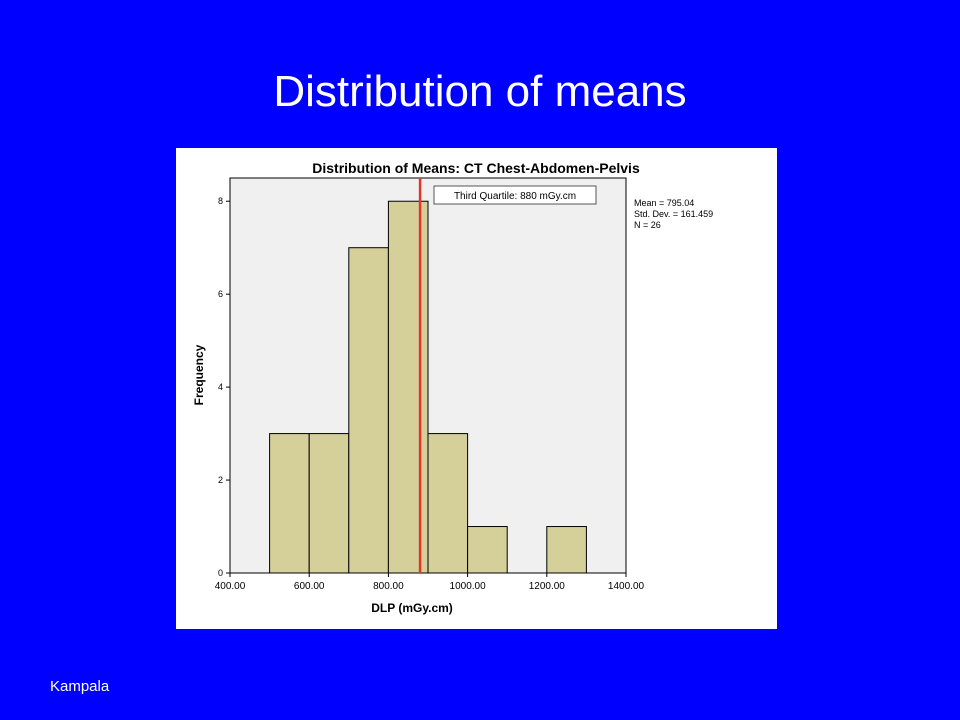  What do you see at coordinates (480, 91) in the screenshot?
I see `slide-title: Distribution of means` at bounding box center [480, 91].